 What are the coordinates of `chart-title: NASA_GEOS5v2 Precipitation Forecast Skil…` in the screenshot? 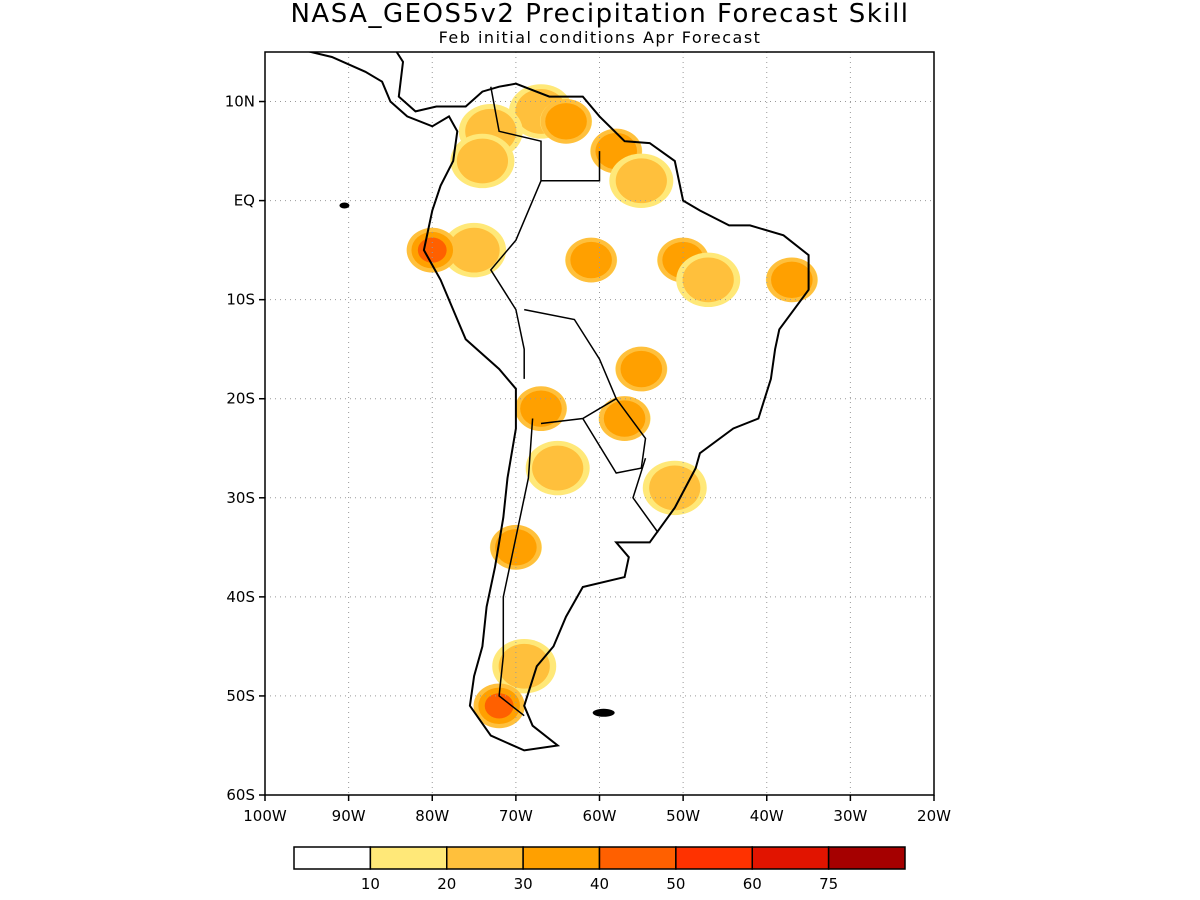 It's located at (600, 14).